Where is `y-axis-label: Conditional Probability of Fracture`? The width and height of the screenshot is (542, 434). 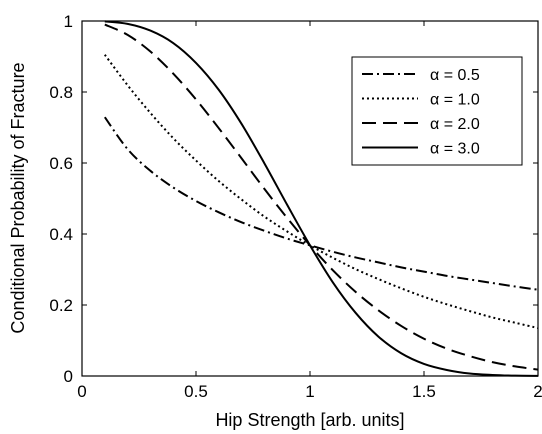
y-axis-label: Conditional Probability of Fracture is located at coordinates (18, 197).